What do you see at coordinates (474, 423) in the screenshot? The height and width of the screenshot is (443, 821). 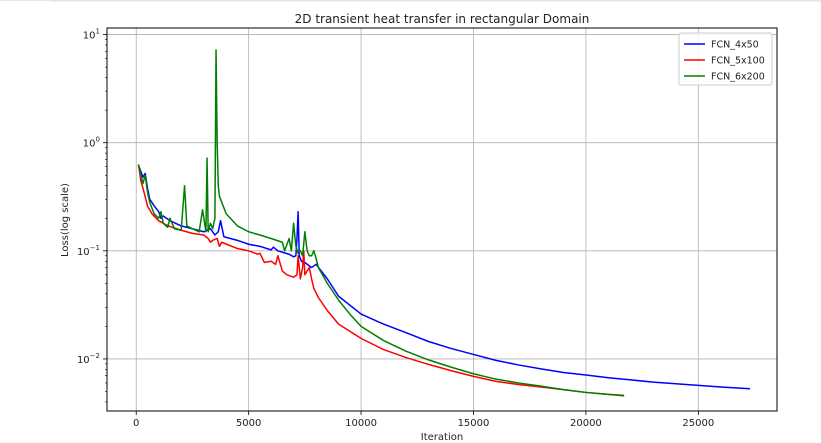 I see `x-tick-label: 15000` at bounding box center [474, 423].